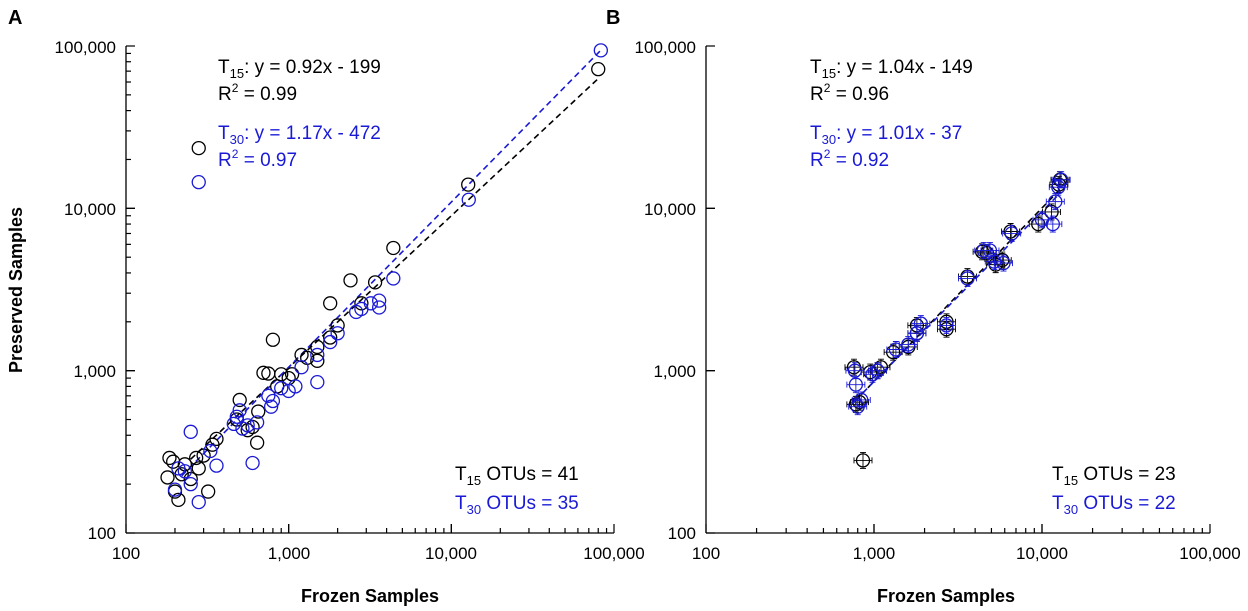 The height and width of the screenshot is (611, 1248). What do you see at coordinates (682, 533) in the screenshot?
I see `y-tick-label: 100` at bounding box center [682, 533].